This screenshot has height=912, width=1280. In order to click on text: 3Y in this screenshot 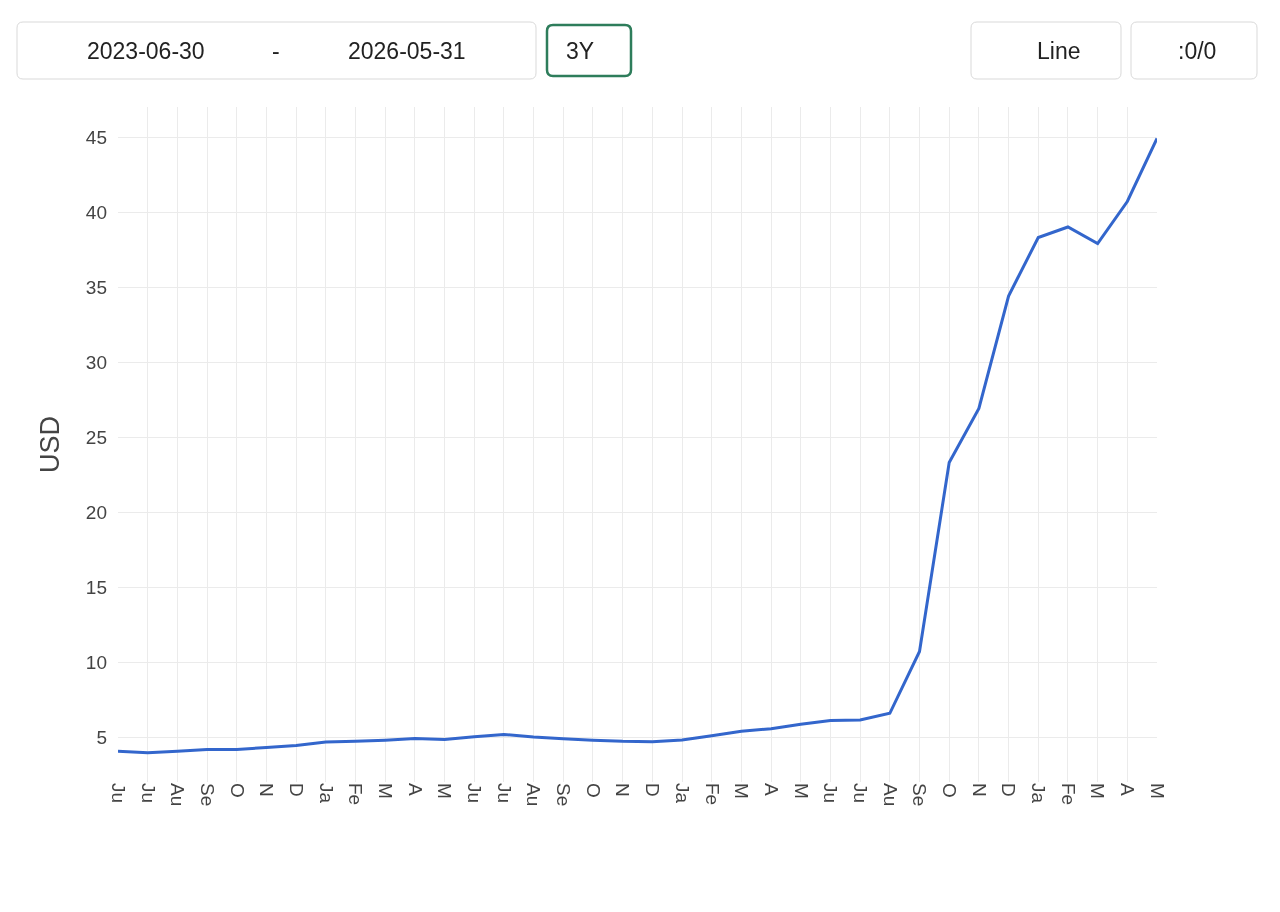, I will do `click(580, 51)`.